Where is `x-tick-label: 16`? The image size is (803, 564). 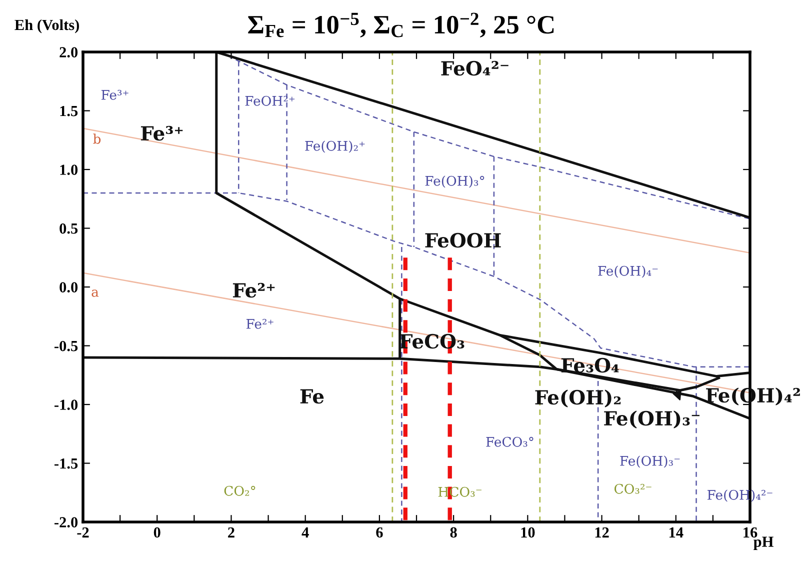
x-tick-label: 16 is located at coordinates (751, 532).